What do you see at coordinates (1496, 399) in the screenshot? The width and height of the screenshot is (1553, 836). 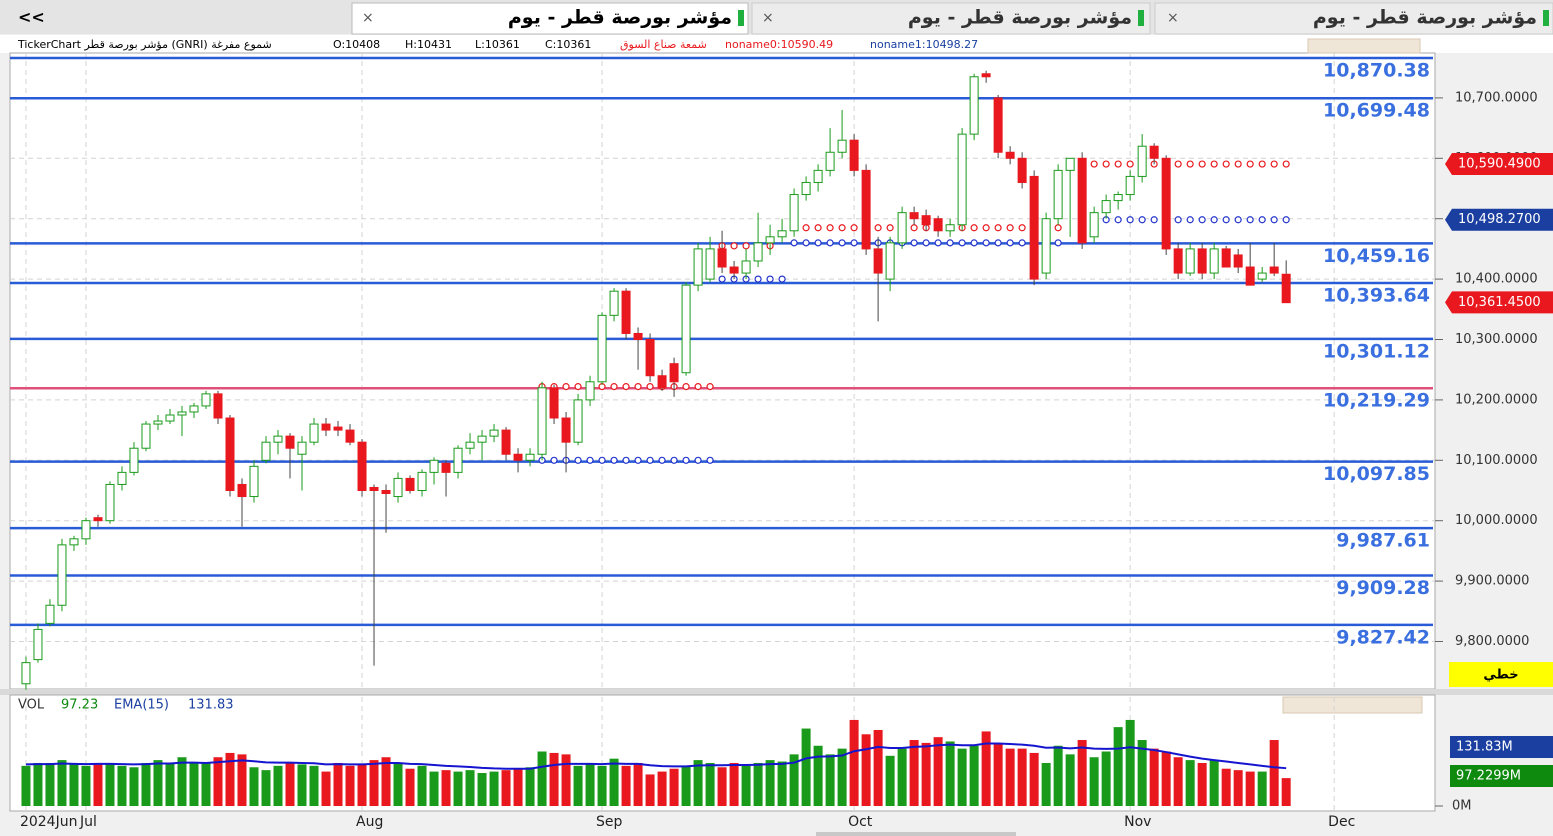 I see `y-tick-label: 10,200.0000` at bounding box center [1496, 399].